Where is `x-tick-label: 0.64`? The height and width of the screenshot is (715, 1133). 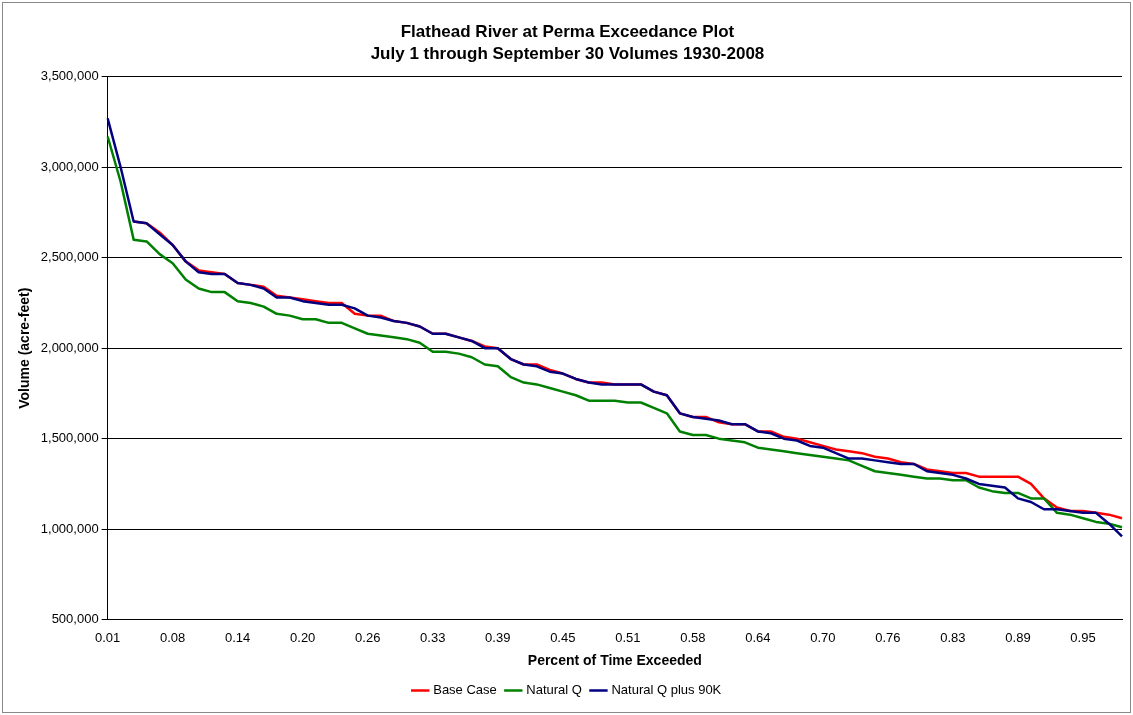
x-tick-label: 0.64 is located at coordinates (758, 637).